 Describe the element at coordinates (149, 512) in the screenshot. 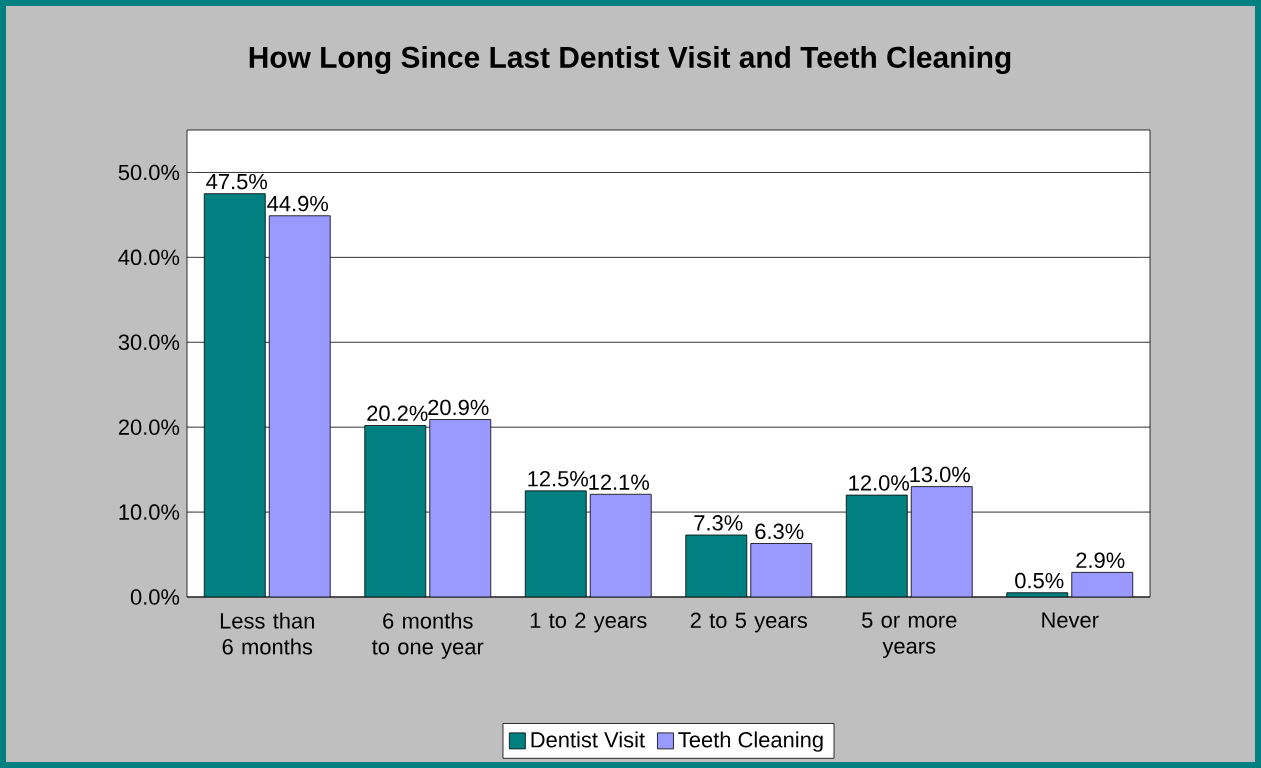

I see `y-tick-label: 10.0%` at that location.